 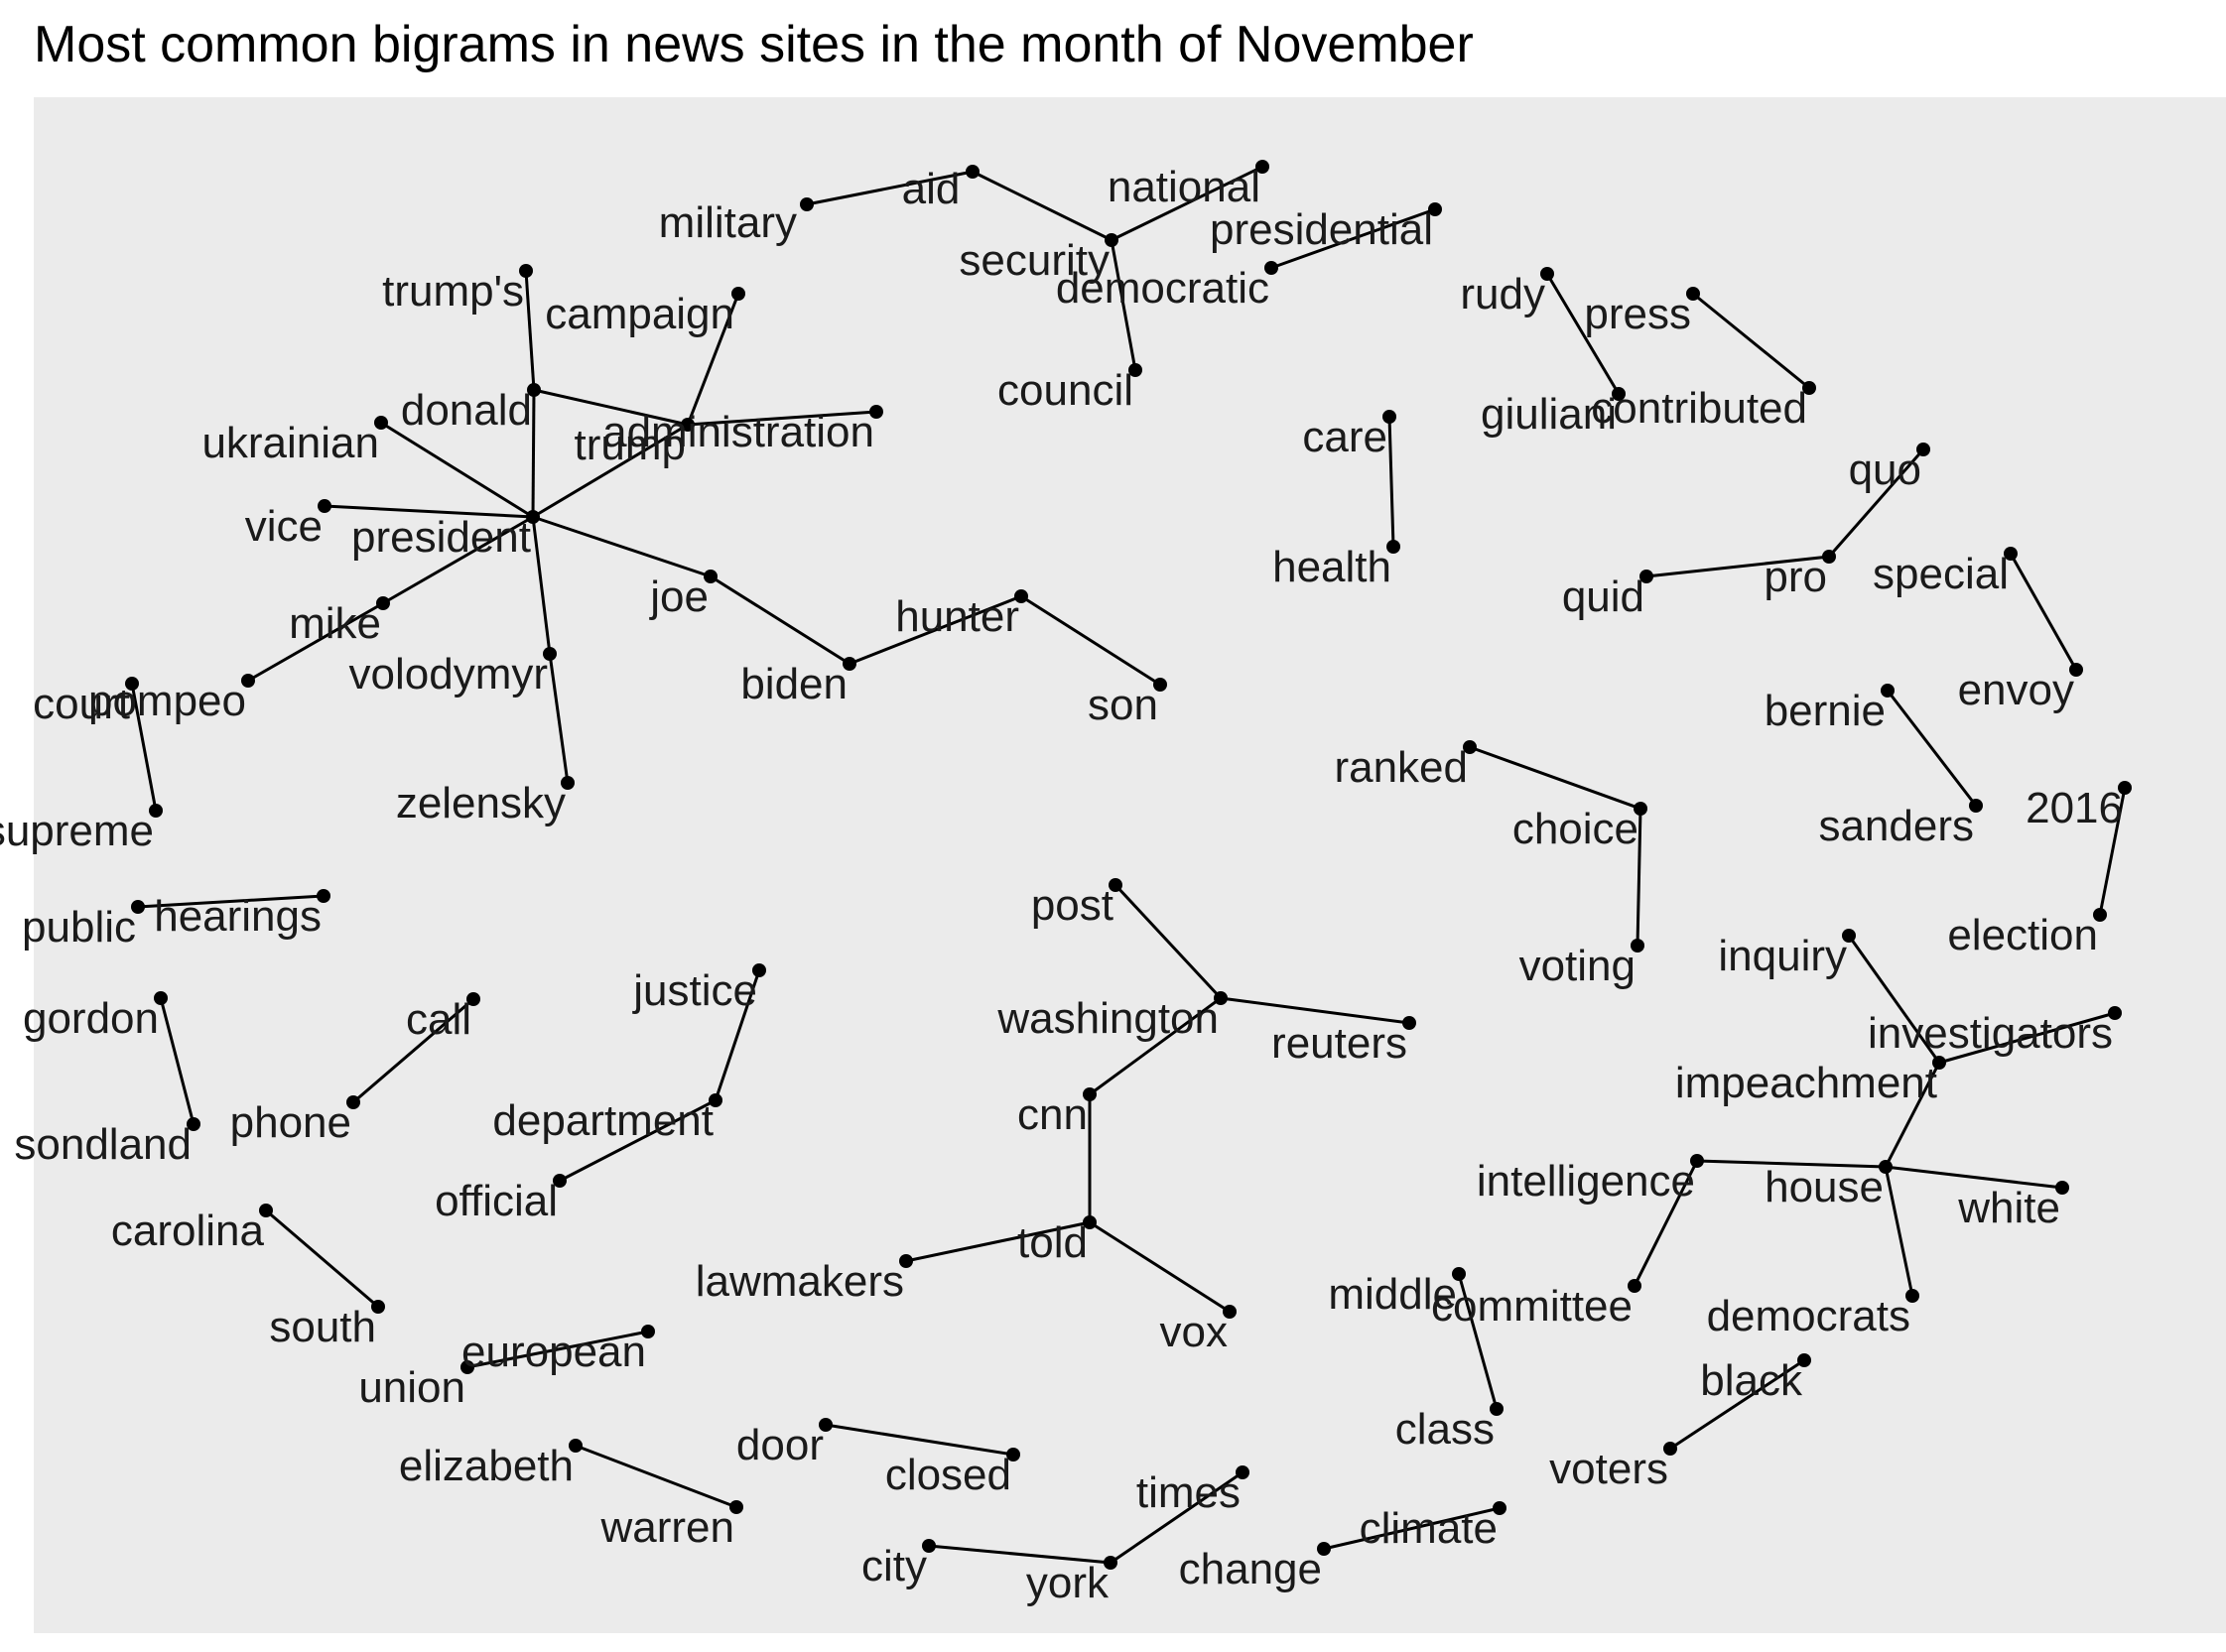 I want to click on node-label-washington: washington, so click(x=1108, y=1018).